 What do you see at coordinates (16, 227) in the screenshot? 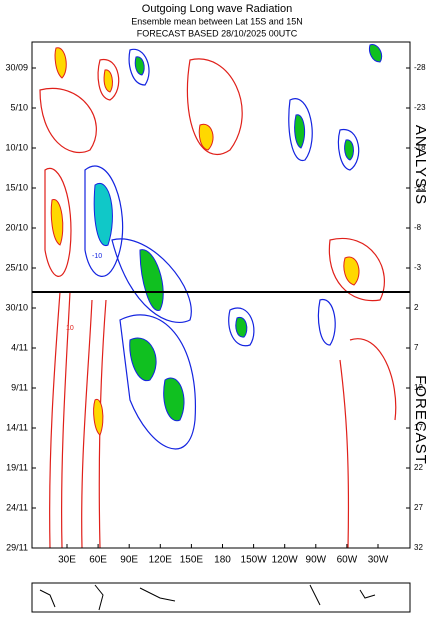
I see `y-tick-label: 20/10` at bounding box center [16, 227].